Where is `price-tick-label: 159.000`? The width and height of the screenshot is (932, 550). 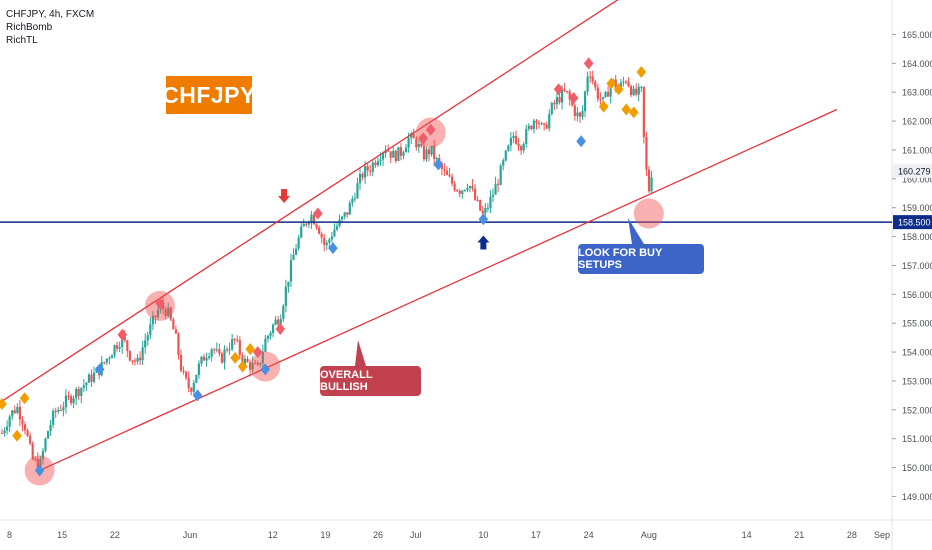 price-tick-label: 159.000 is located at coordinates (917, 208).